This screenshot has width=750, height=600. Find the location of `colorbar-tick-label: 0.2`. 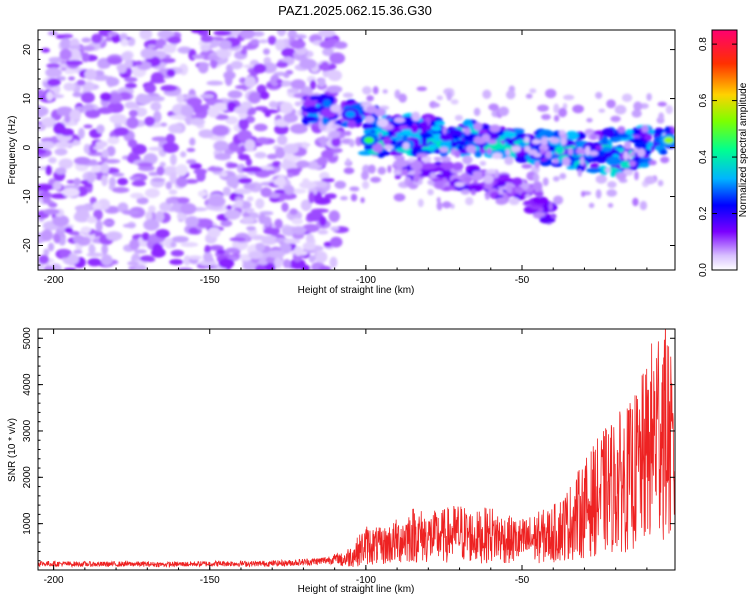

colorbar-tick-label: 0.2 is located at coordinates (703, 213).